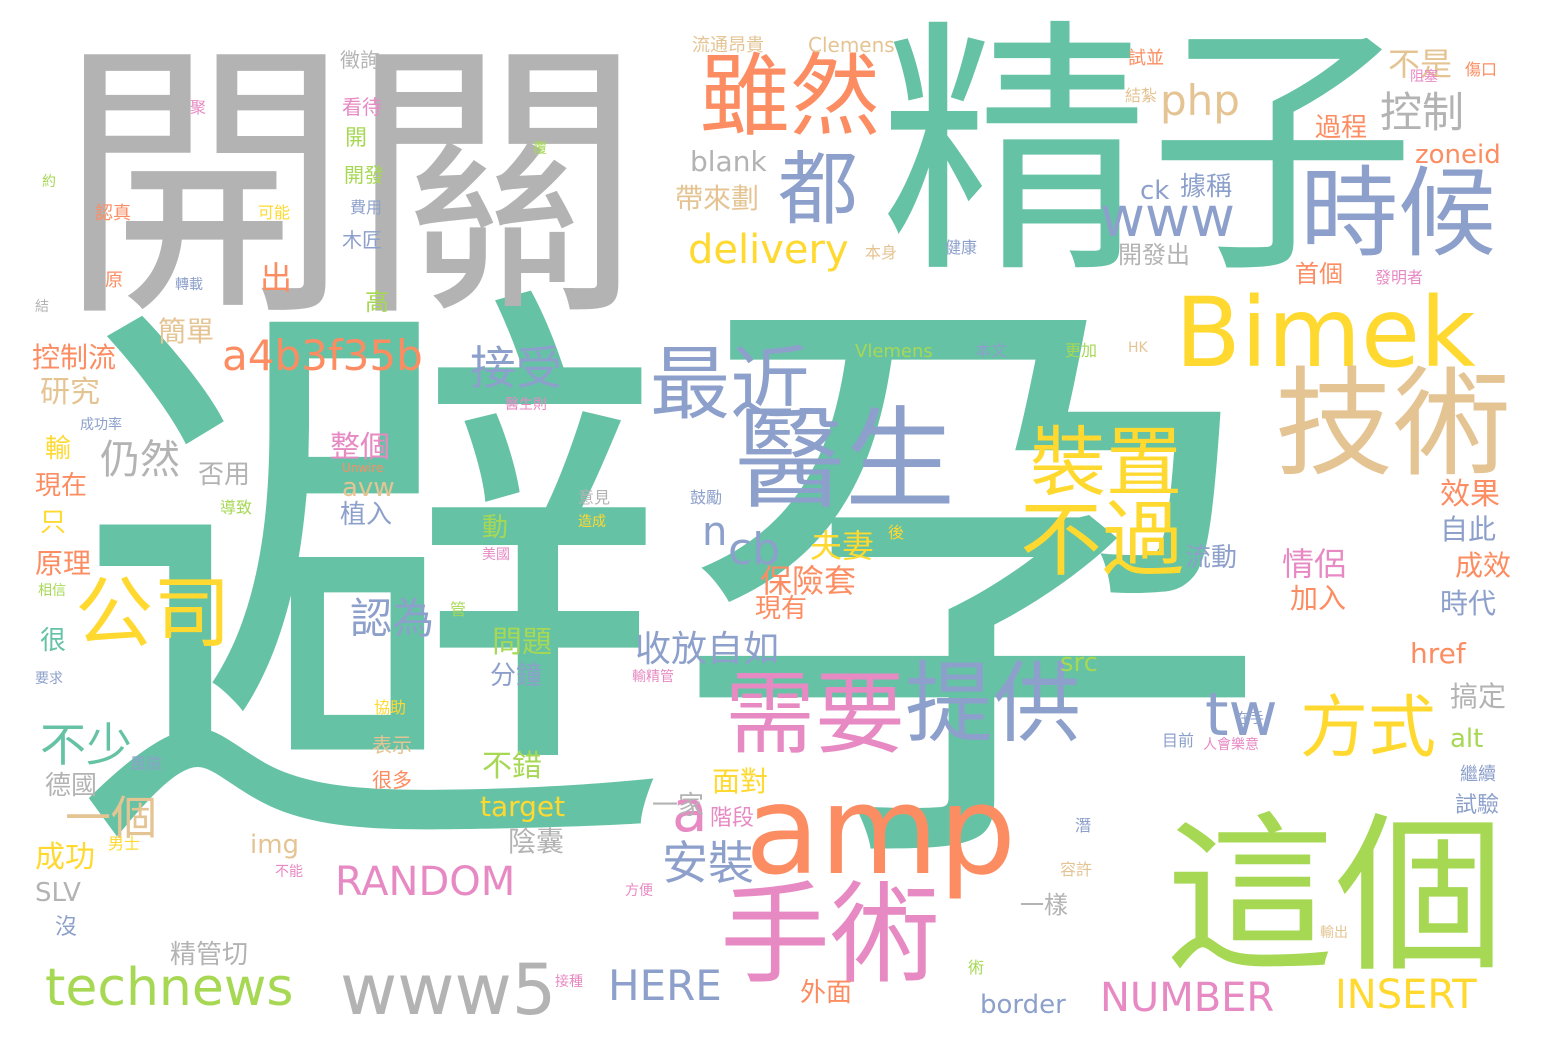 This screenshot has height=1052, width=1548. What do you see at coordinates (1468, 529) in the screenshot?
I see `word: 自此` at bounding box center [1468, 529].